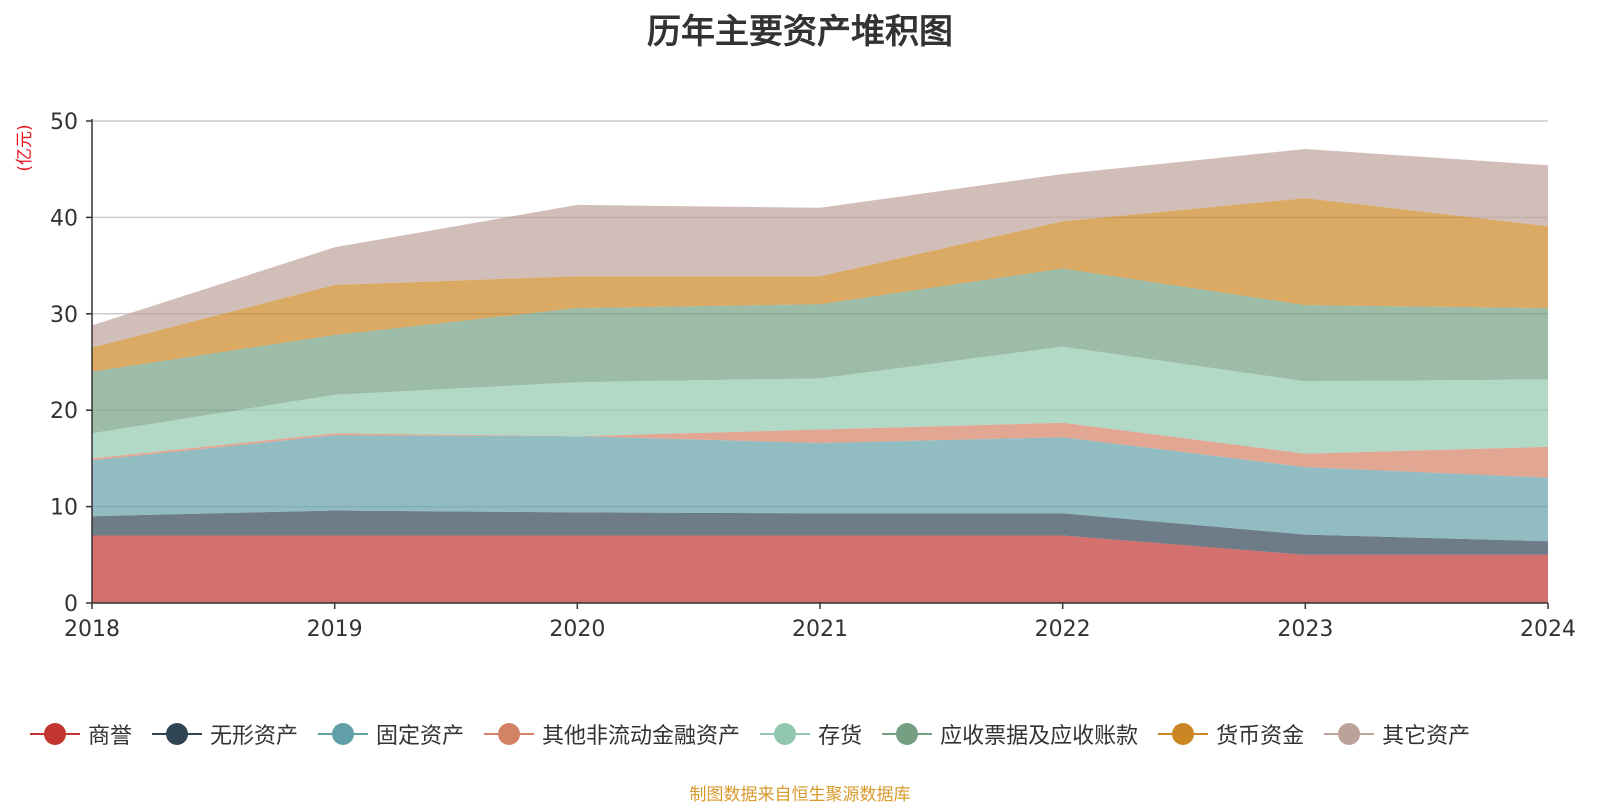  Describe the element at coordinates (800, 32) in the screenshot. I see `chart-title: 历年主要资产堆积图` at that location.